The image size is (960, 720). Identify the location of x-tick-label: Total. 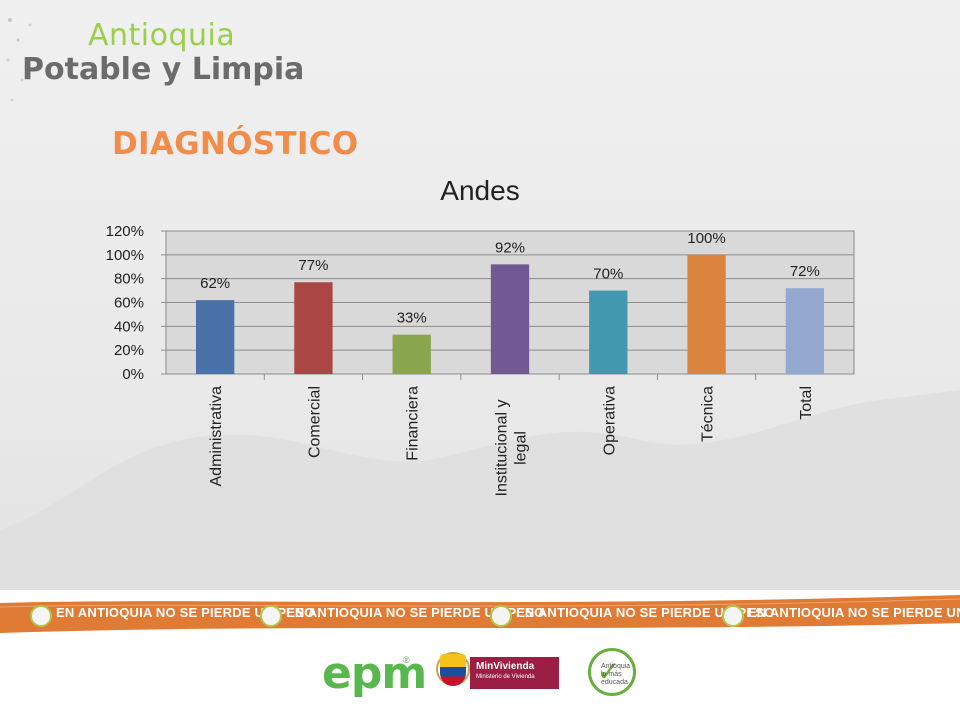
(806, 403).